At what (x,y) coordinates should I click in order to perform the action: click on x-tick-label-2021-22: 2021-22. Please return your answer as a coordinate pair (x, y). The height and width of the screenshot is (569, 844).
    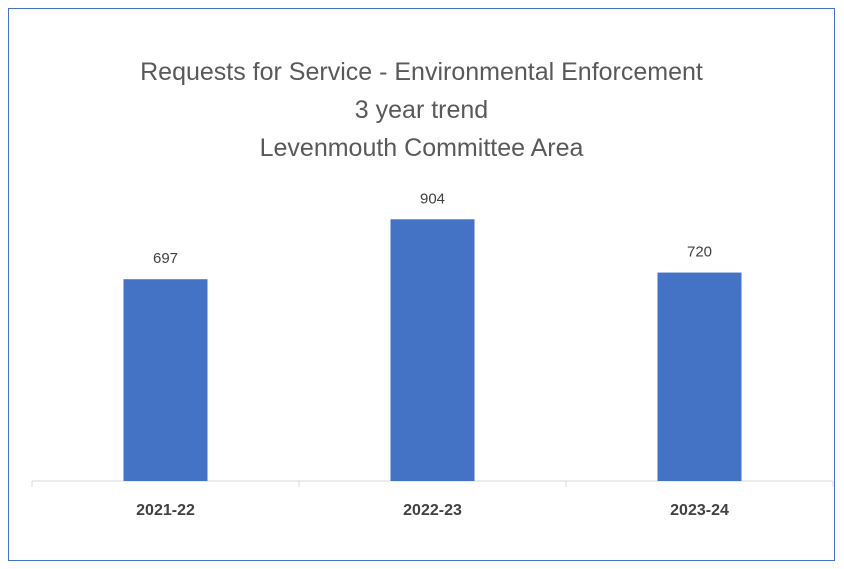
    Looking at the image, I should click on (165, 510).